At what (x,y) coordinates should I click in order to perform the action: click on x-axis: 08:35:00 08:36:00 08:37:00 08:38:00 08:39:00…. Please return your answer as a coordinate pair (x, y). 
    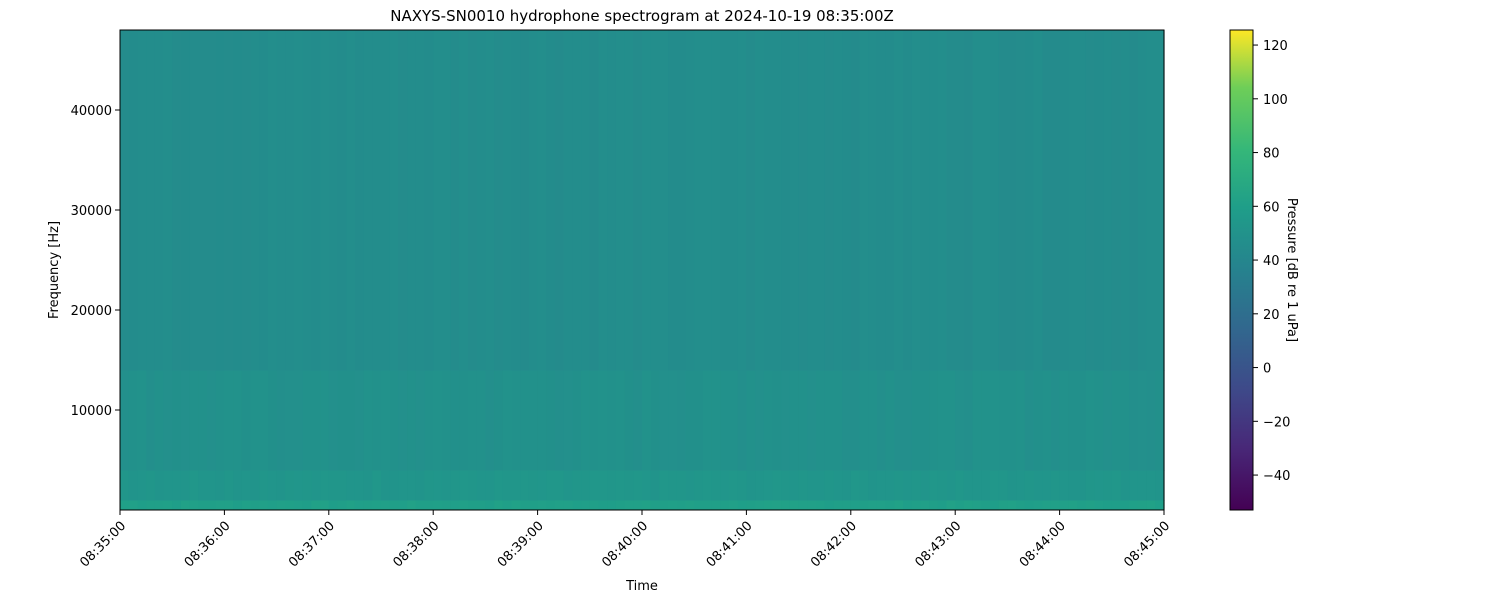
    Looking at the image, I should click on (625, 540).